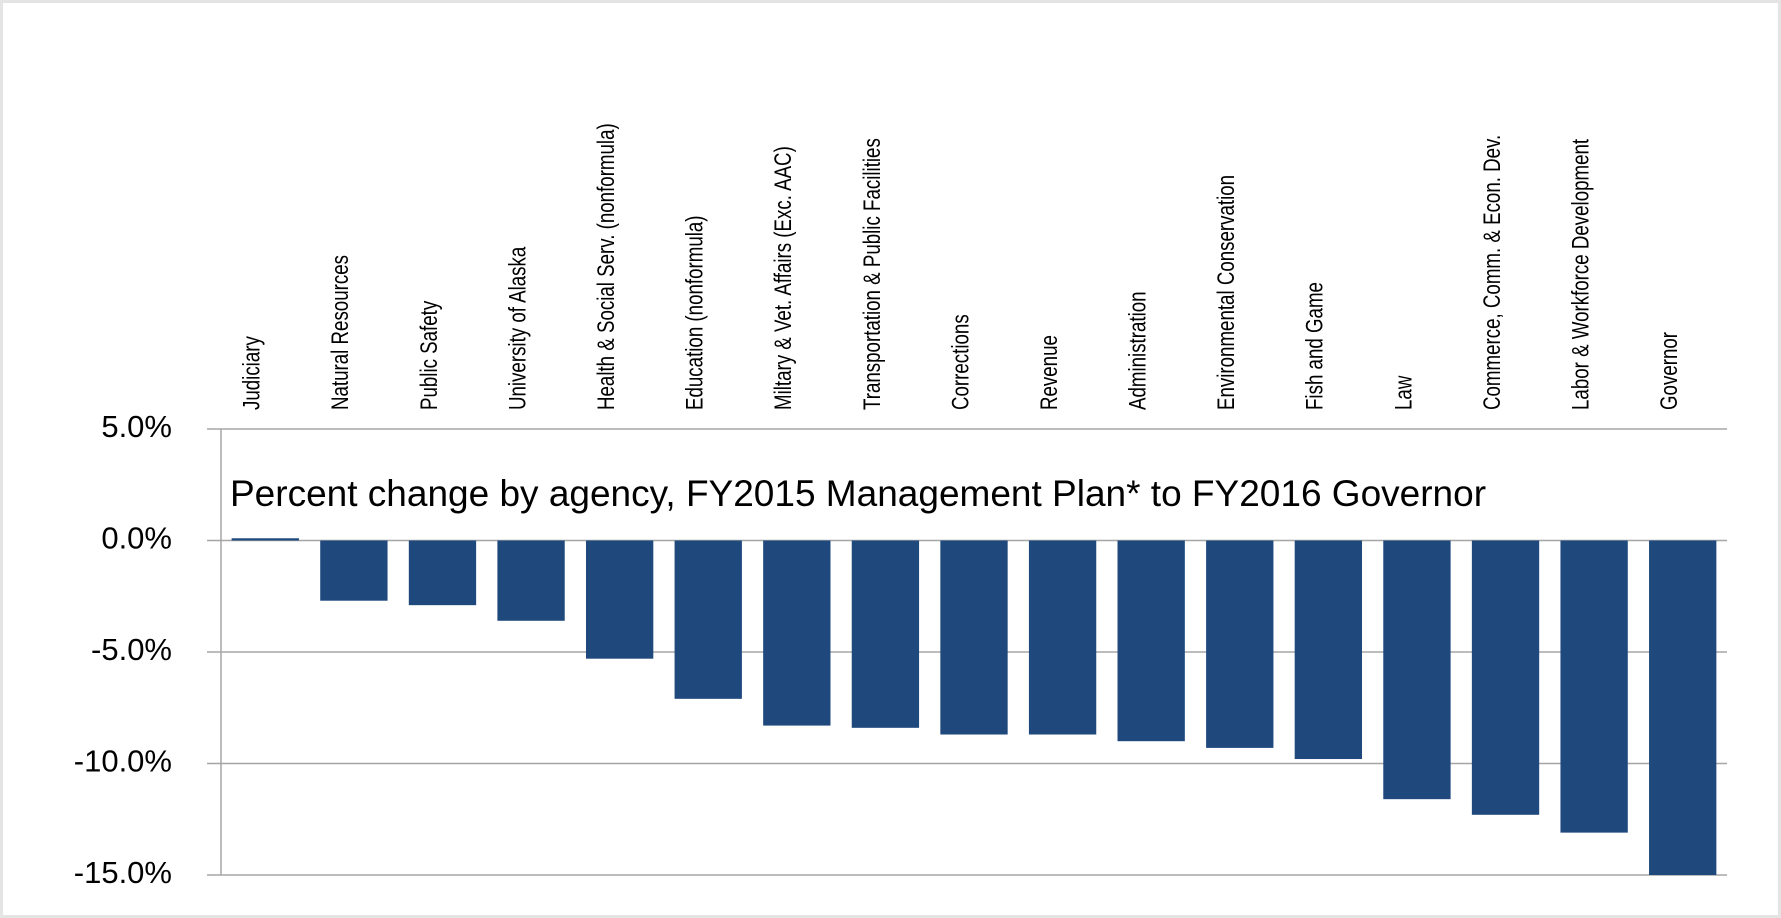 The height and width of the screenshot is (918, 1781). I want to click on x-tick-label: Education (nonformula), so click(694, 312).